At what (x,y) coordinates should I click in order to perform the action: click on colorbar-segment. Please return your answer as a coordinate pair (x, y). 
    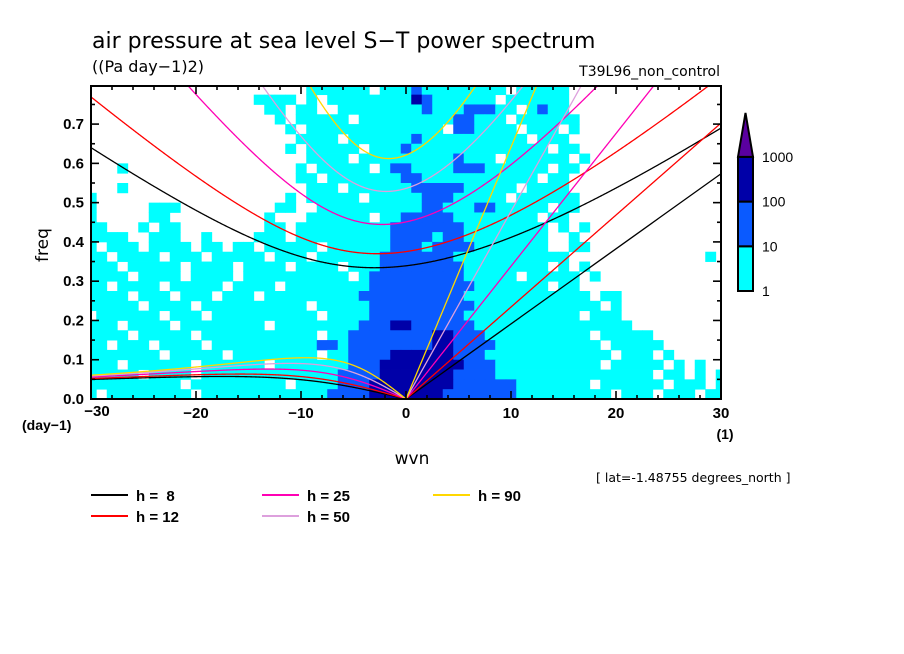
    Looking at the image, I should click on (745, 224).